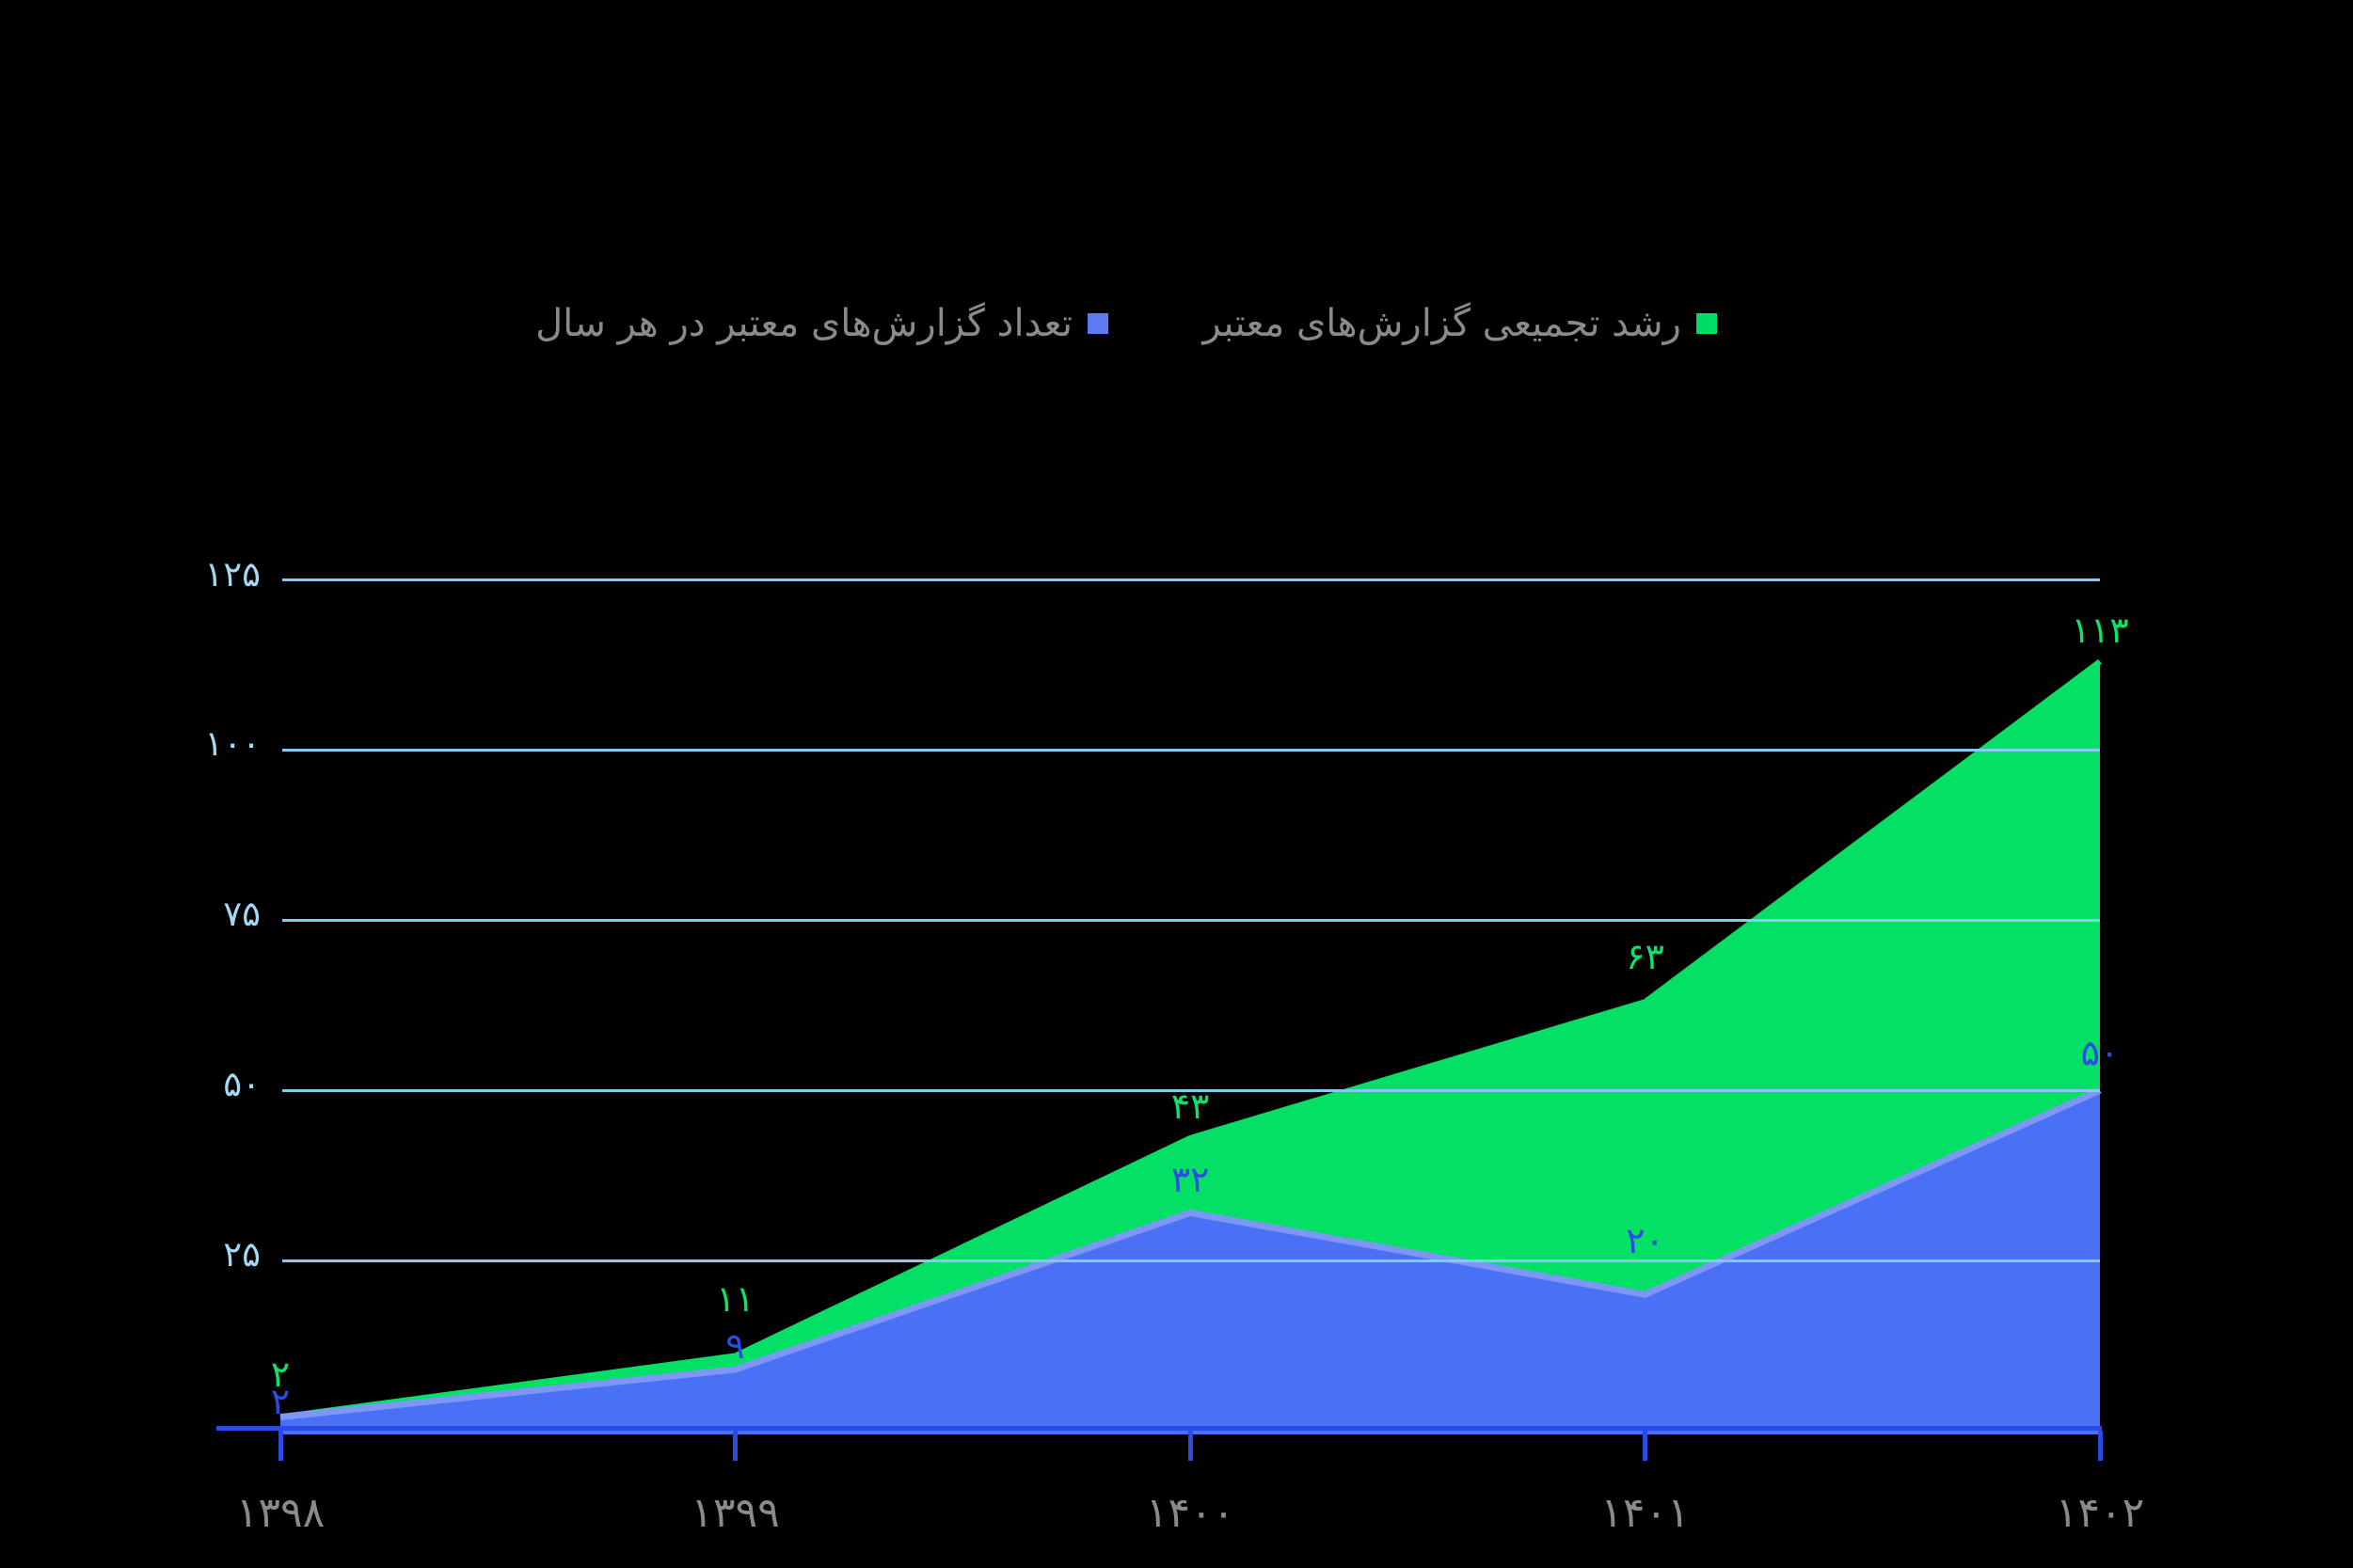 The width and height of the screenshot is (2353, 1568). What do you see at coordinates (1098, 323) in the screenshot?
I see `legend-swatch-yearly-icon` at bounding box center [1098, 323].